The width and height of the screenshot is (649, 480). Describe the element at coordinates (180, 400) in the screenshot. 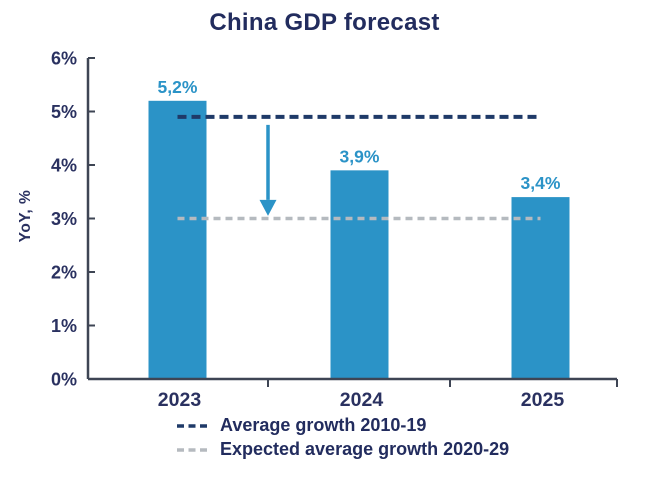

I see `x-tick-label-2023: 2023` at that location.